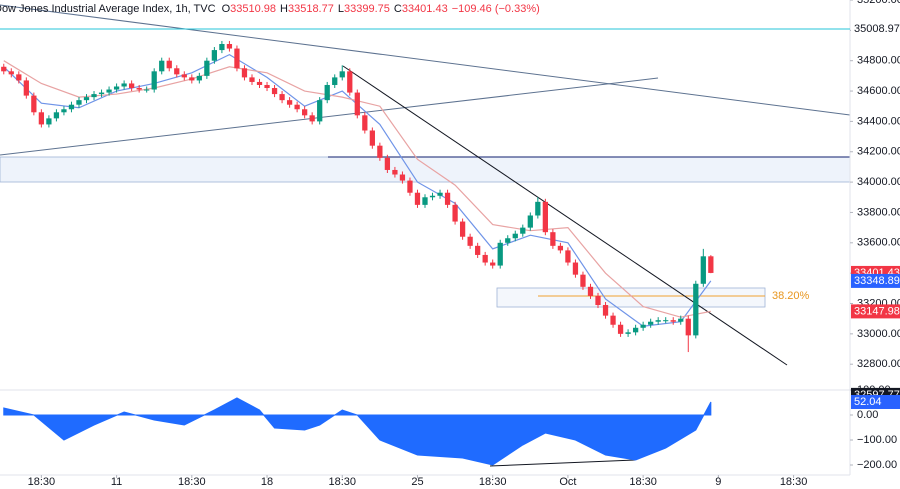 Image resolution: width=900 pixels, height=489 pixels. What do you see at coordinates (357, 431) in the screenshot?
I see `oscillator-area` at bounding box center [357, 431].